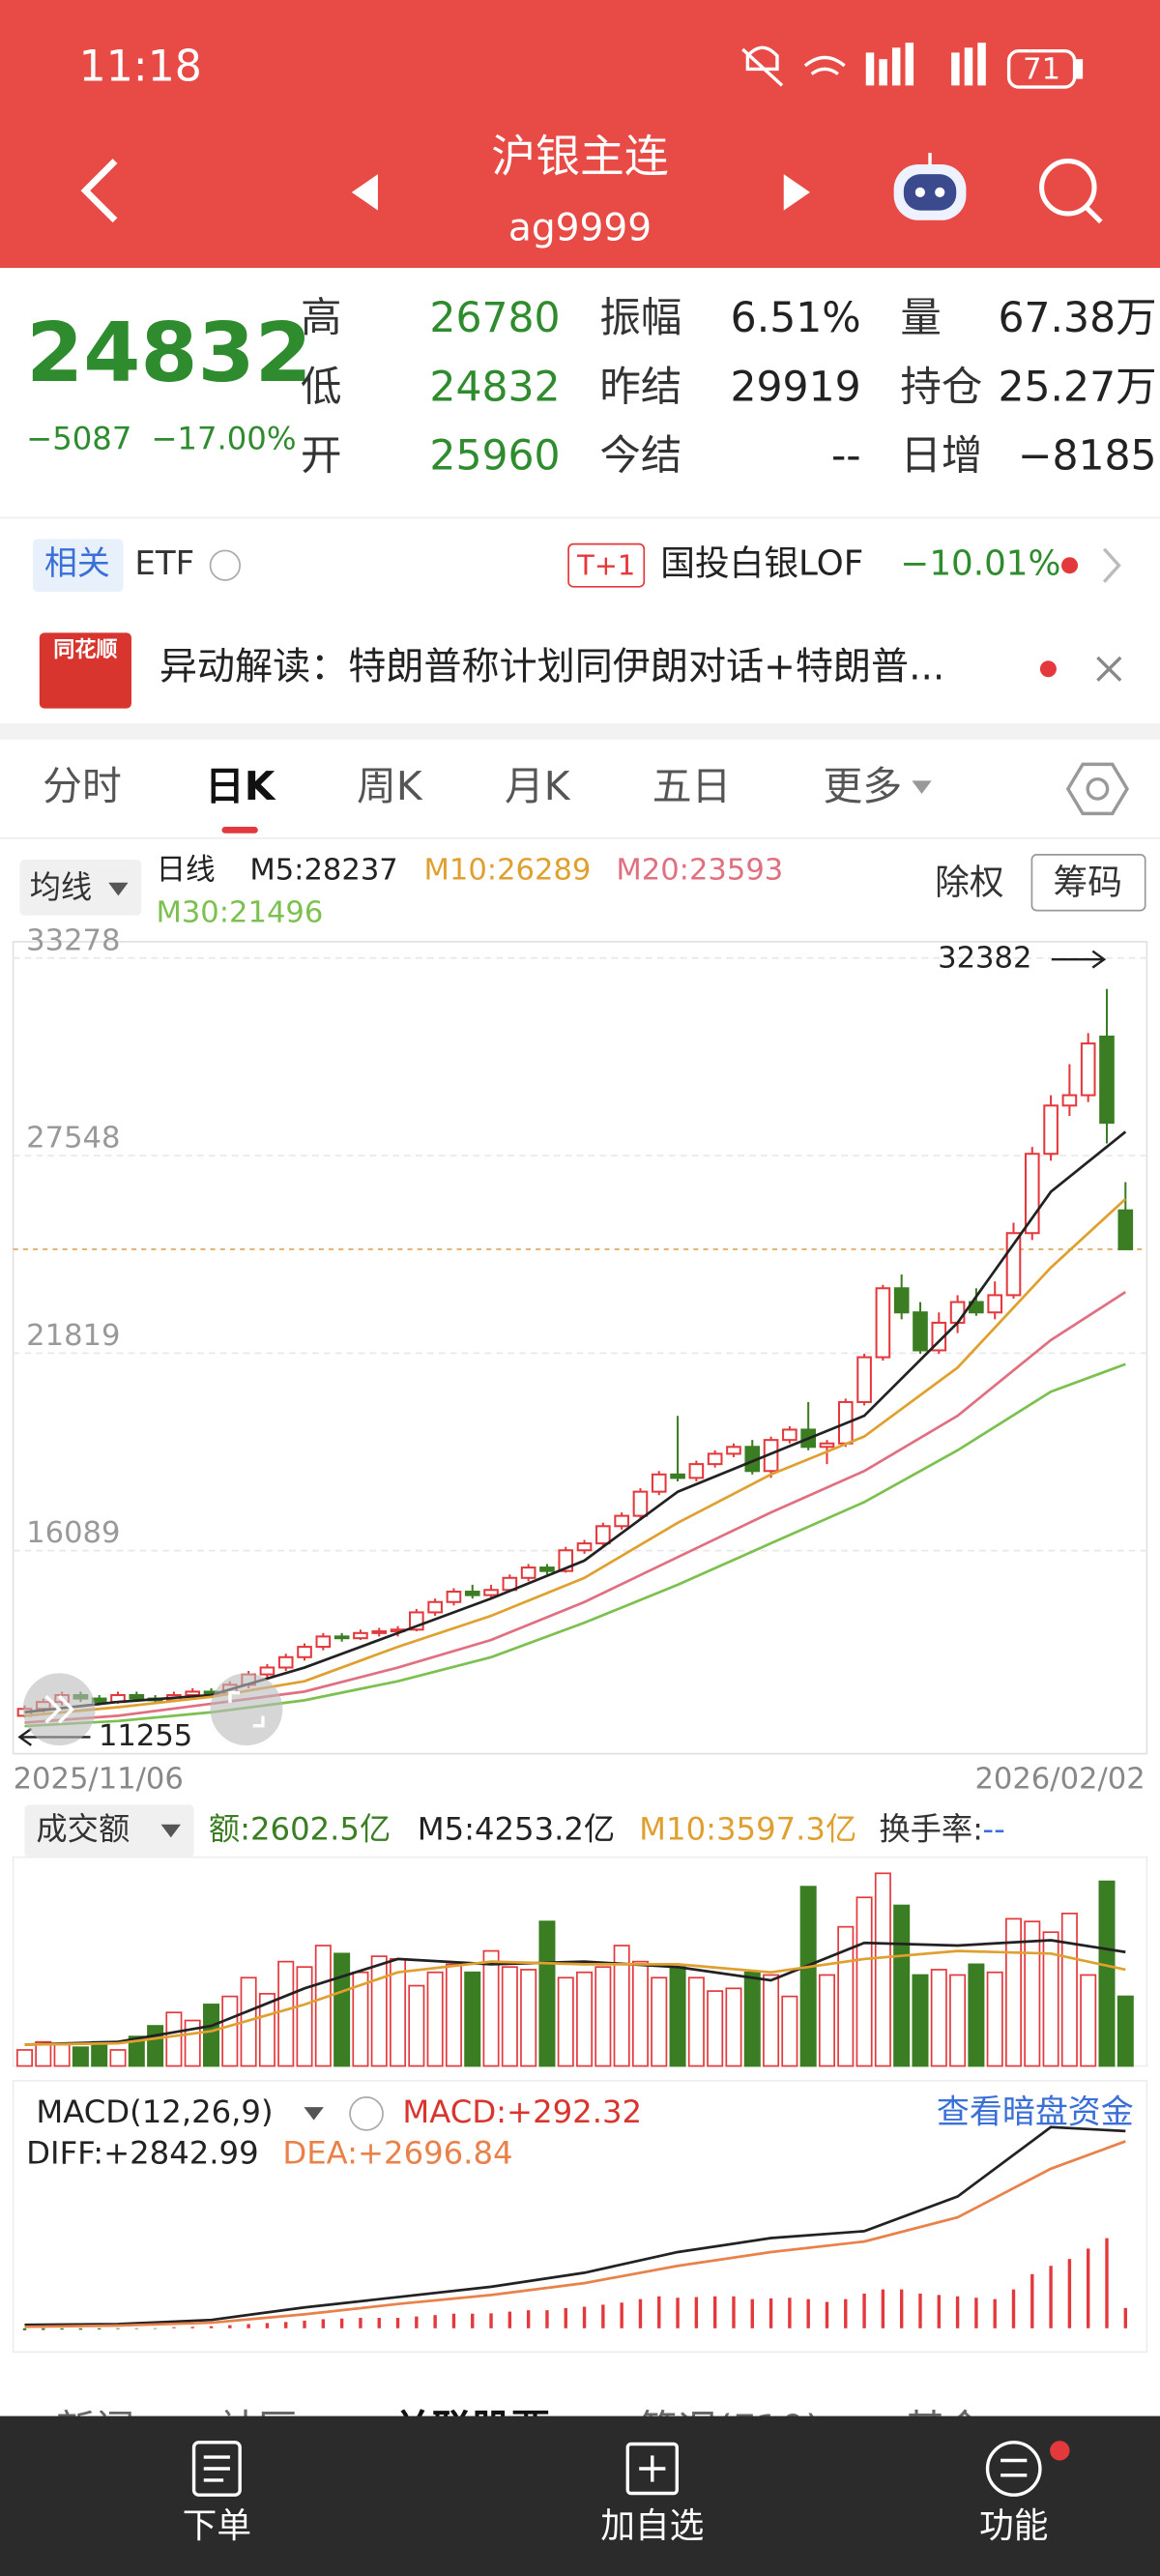 The height and width of the screenshot is (2576, 1160). I want to click on x-label: 2026/02/02, so click(1059, 1779).